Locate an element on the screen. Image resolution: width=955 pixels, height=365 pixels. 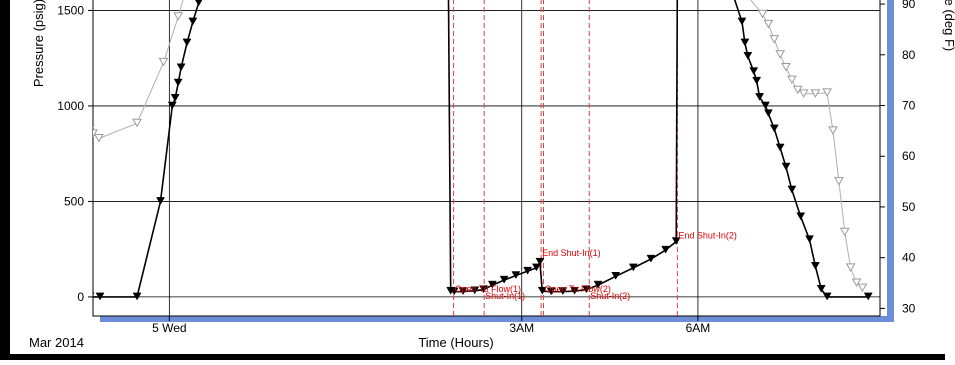
y-left-tick-label: 1500 is located at coordinates (70, 10).